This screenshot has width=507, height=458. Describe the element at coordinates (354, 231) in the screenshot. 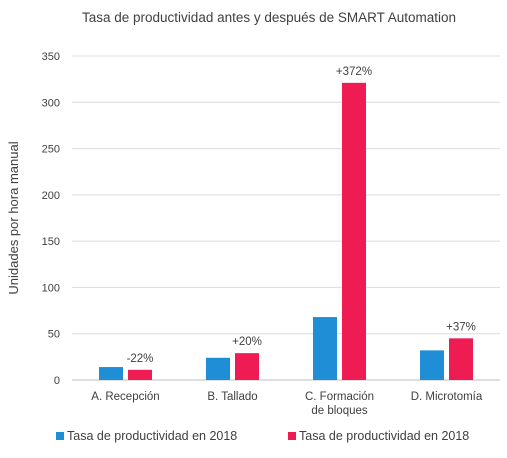

I see `bar-series2-cat3` at that location.